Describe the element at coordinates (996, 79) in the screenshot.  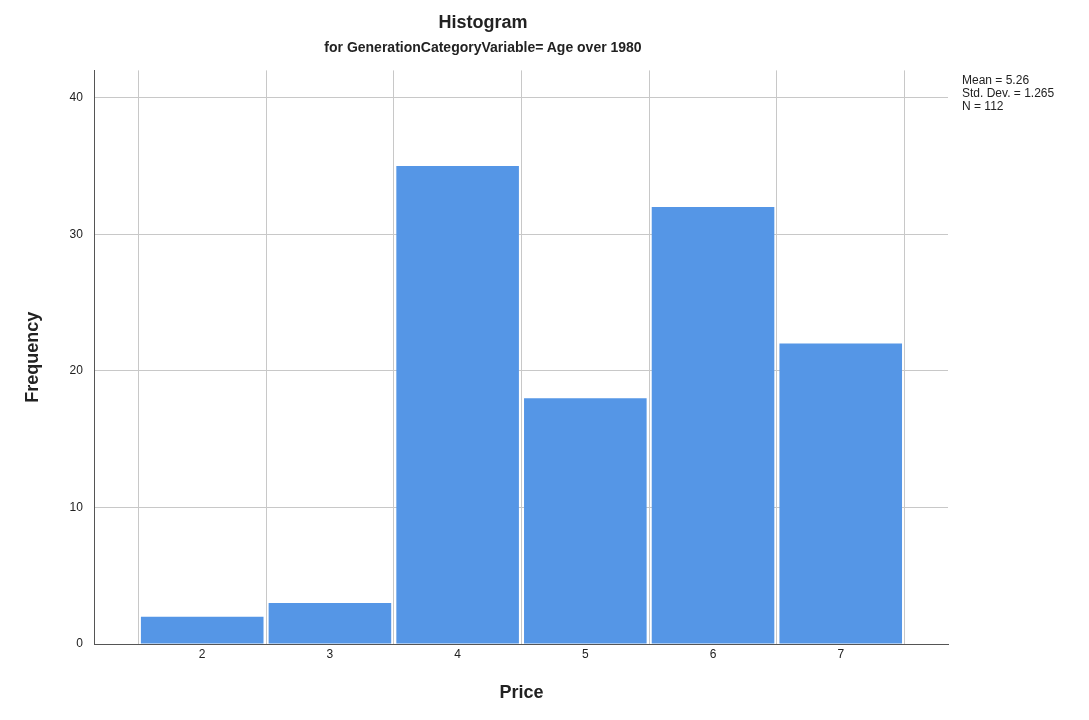
I see `text: Mean = 5.26` at that location.